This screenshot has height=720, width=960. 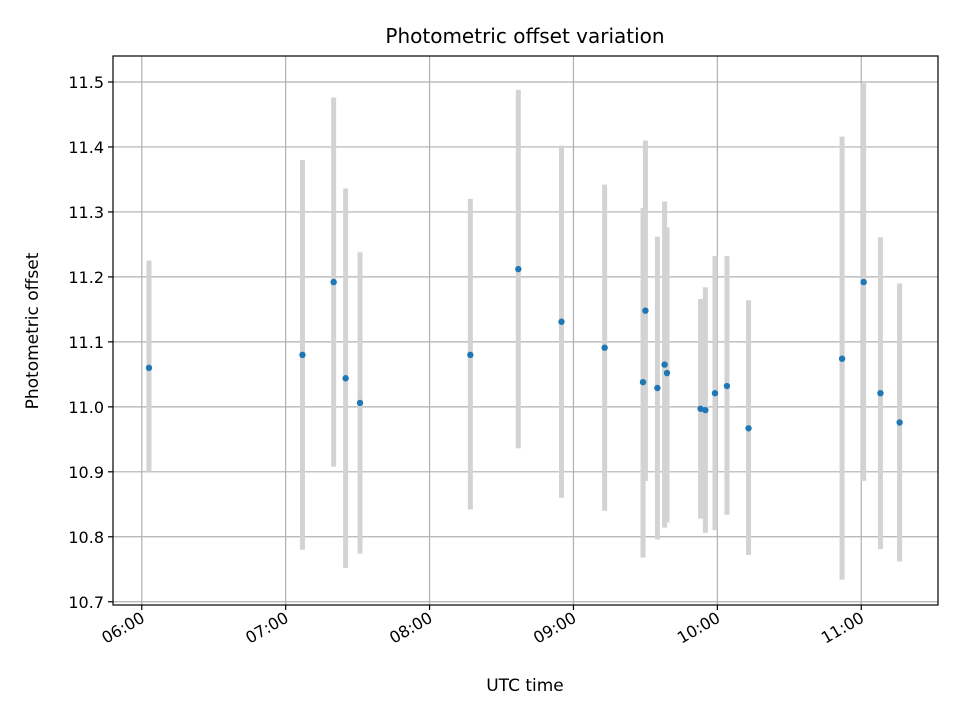 I want to click on y-tick-label: 11.1, so click(x=86, y=342).